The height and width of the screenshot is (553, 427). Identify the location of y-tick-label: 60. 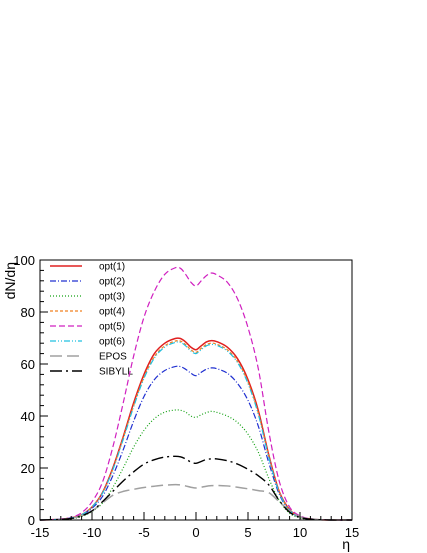
(28, 364).